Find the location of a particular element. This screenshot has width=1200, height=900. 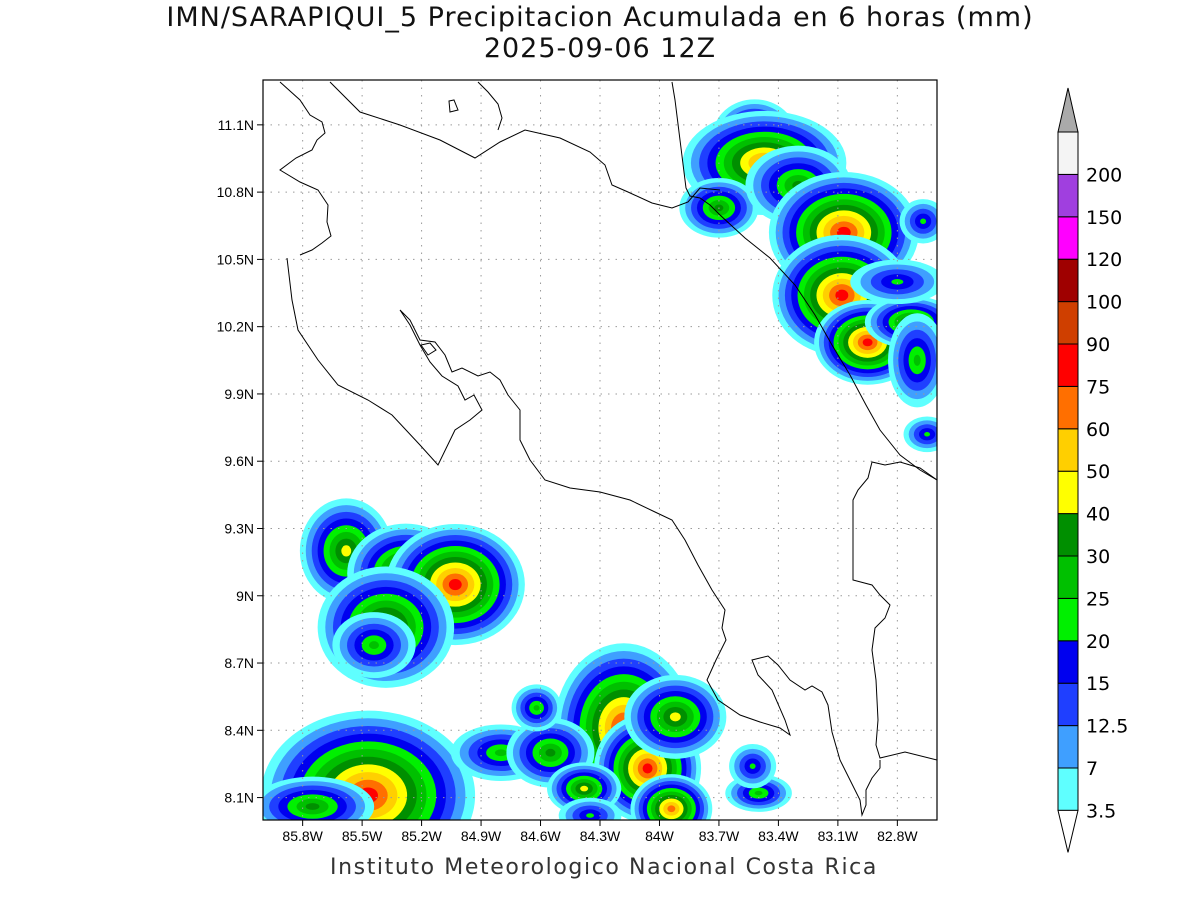

colorbar-label: 75 is located at coordinates (1098, 387).